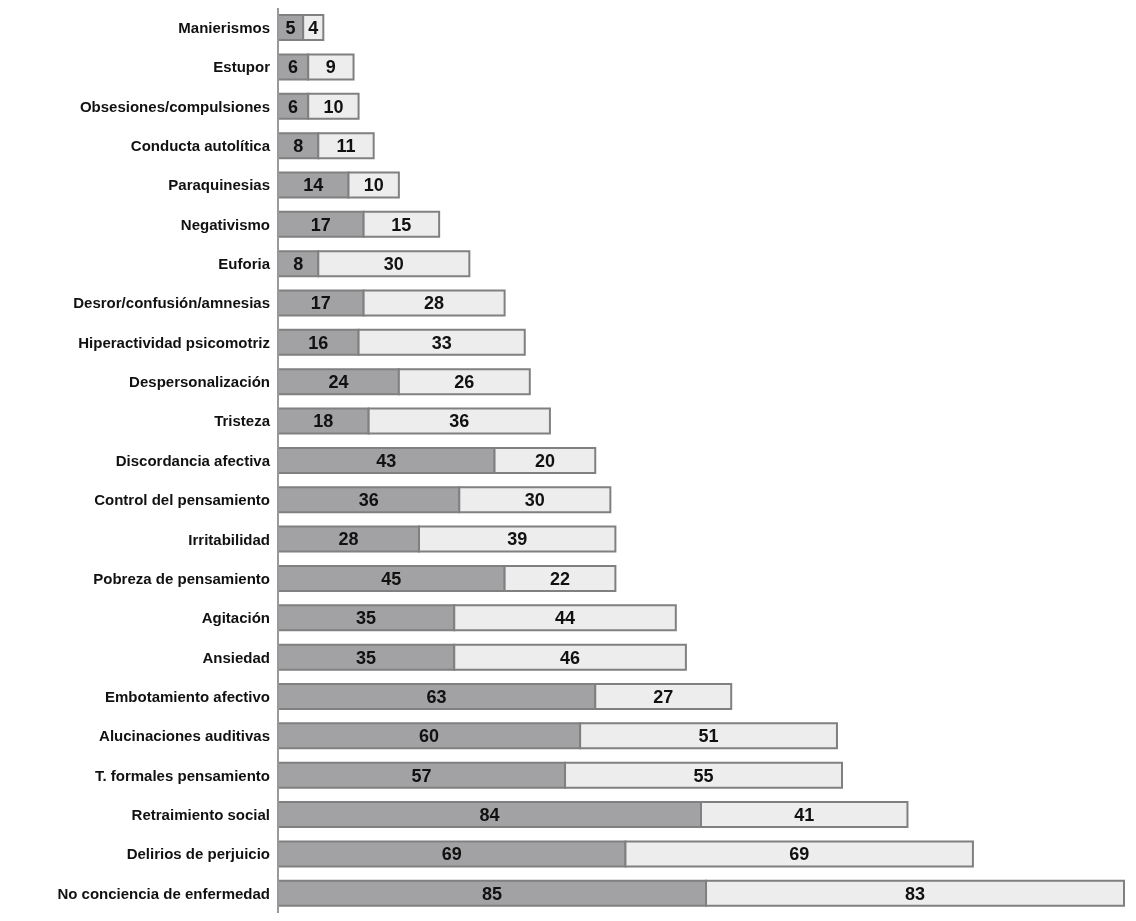  I want to click on y-tick-label: Euforia, so click(244, 264).